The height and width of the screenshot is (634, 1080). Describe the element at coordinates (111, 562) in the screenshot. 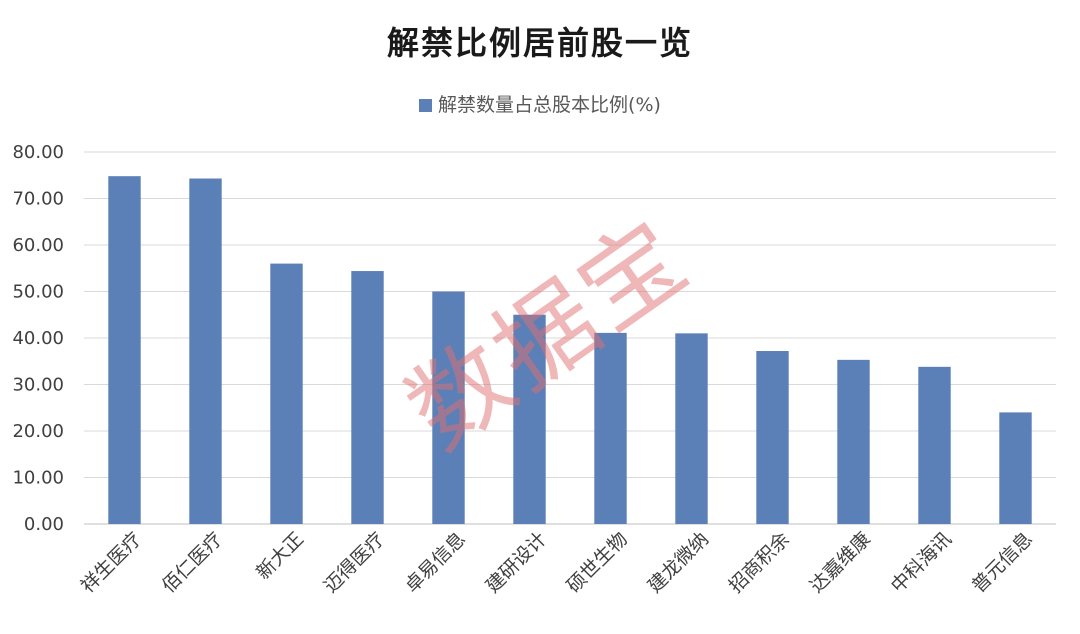

I see `x-category-label: 祥生医疗` at that location.